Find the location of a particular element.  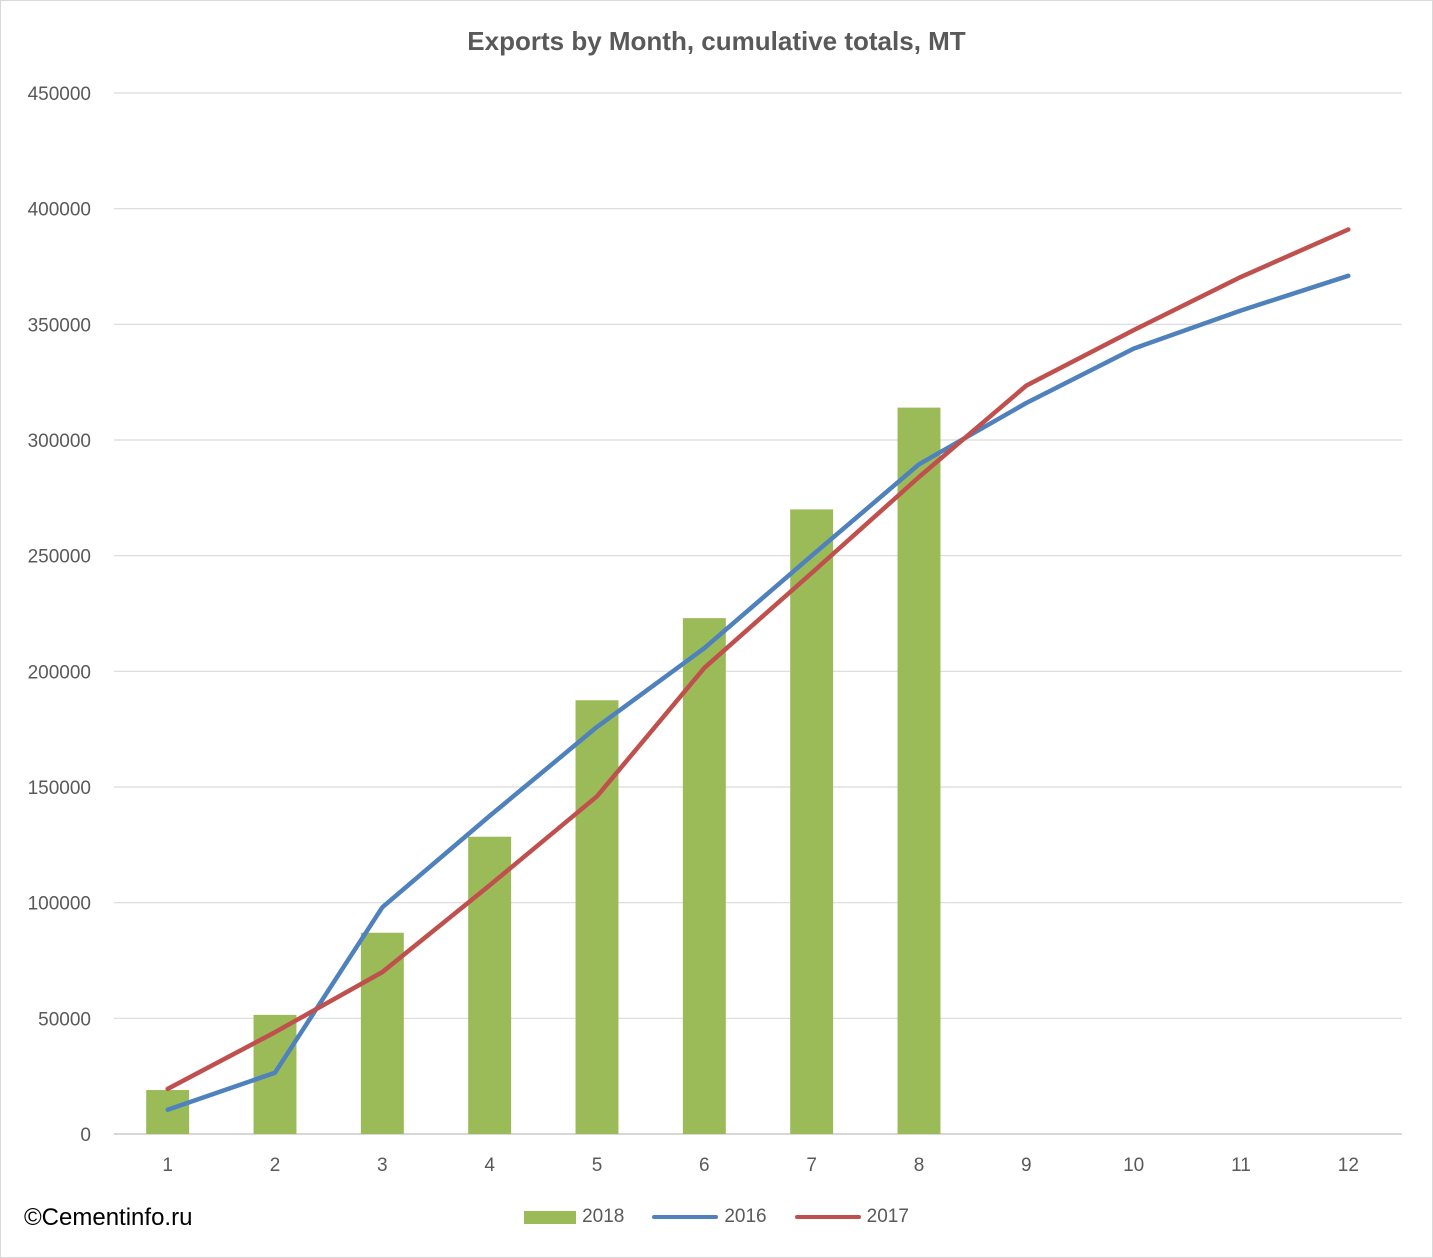

legend-label-2016: 2016 is located at coordinates (745, 1216).